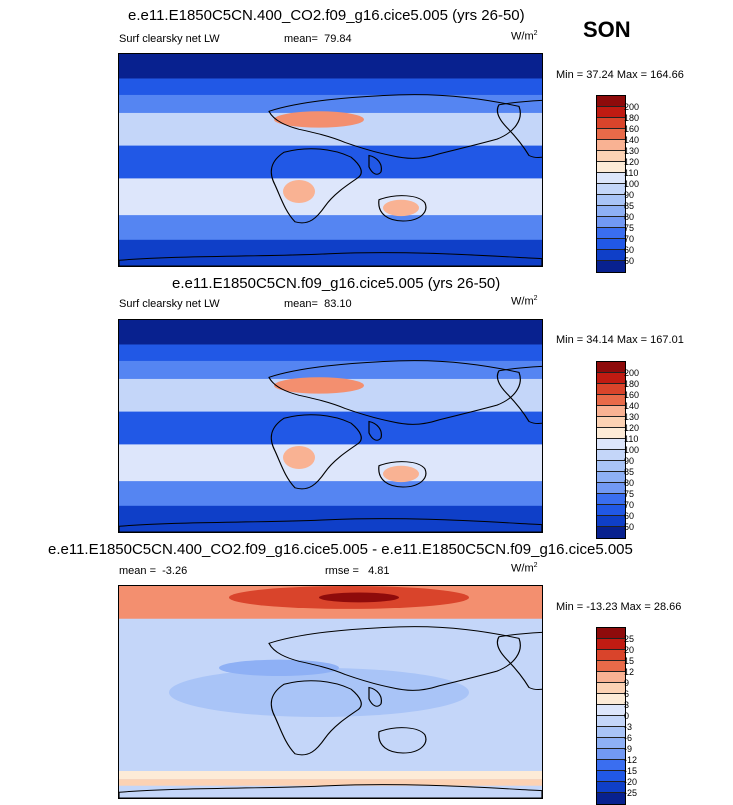 The image size is (733, 805). What do you see at coordinates (629, 661) in the screenshot?
I see `colorbar-tick-label: 15` at bounding box center [629, 661].